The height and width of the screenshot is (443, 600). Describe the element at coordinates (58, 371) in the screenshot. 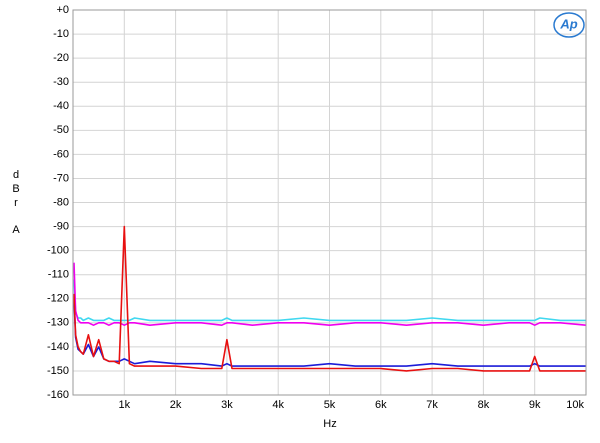

I see `y-tick-label: -150` at that location.